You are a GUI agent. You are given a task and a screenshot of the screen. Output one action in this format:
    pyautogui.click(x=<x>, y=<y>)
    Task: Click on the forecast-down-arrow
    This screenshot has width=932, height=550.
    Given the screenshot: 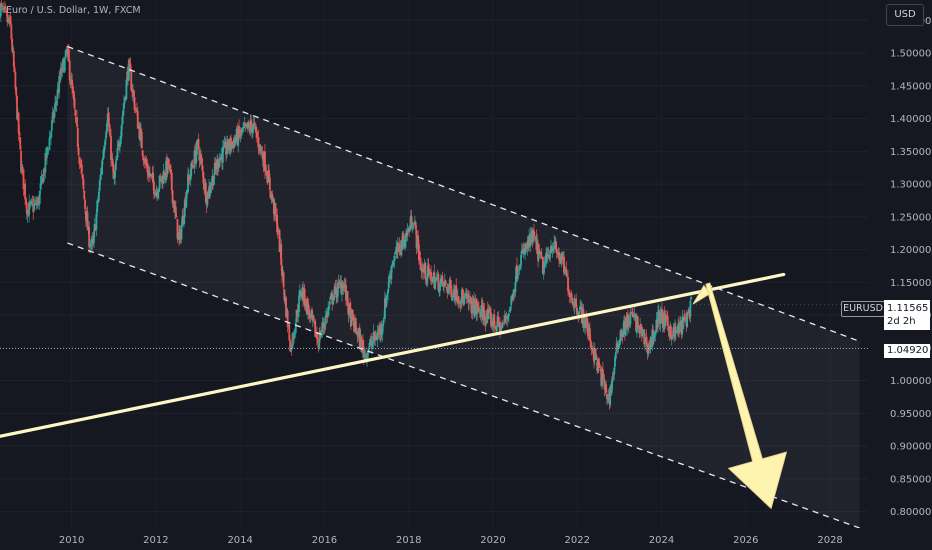 What is the action you would take?
    pyautogui.click(x=746, y=396)
    